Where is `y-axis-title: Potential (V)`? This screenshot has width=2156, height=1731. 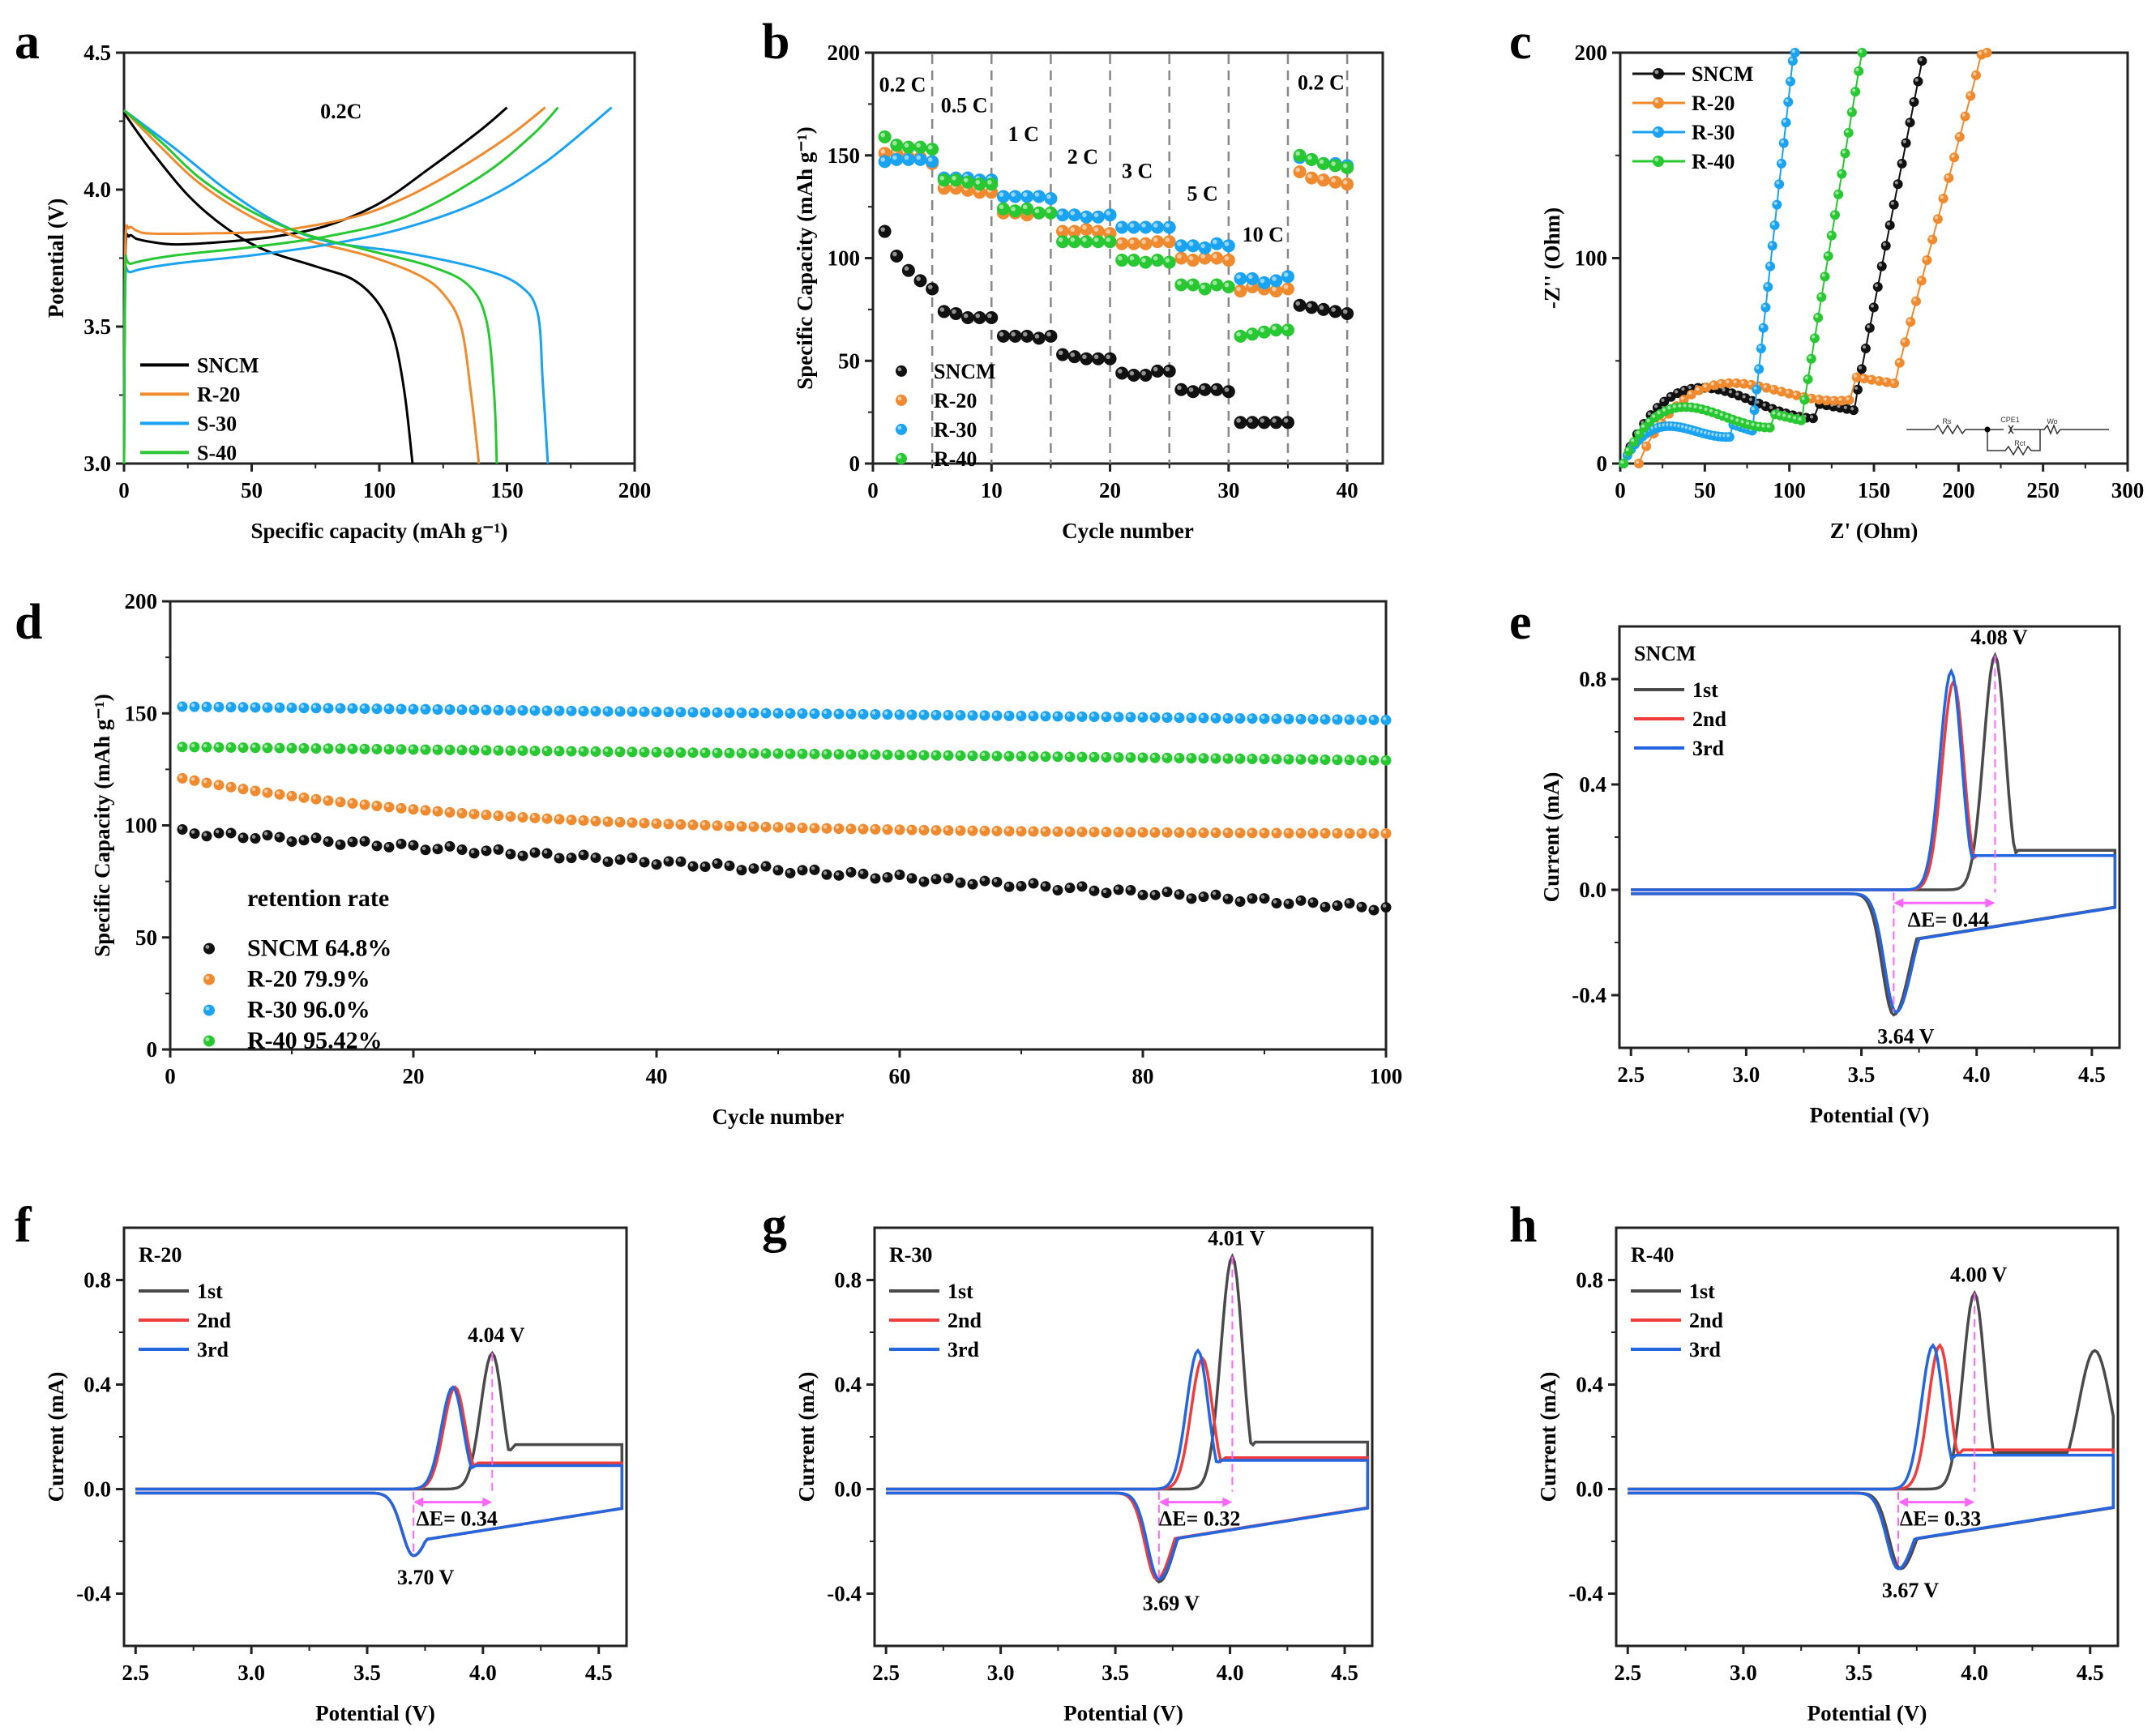
y-axis-title: Potential (V) is located at coordinates (56, 258).